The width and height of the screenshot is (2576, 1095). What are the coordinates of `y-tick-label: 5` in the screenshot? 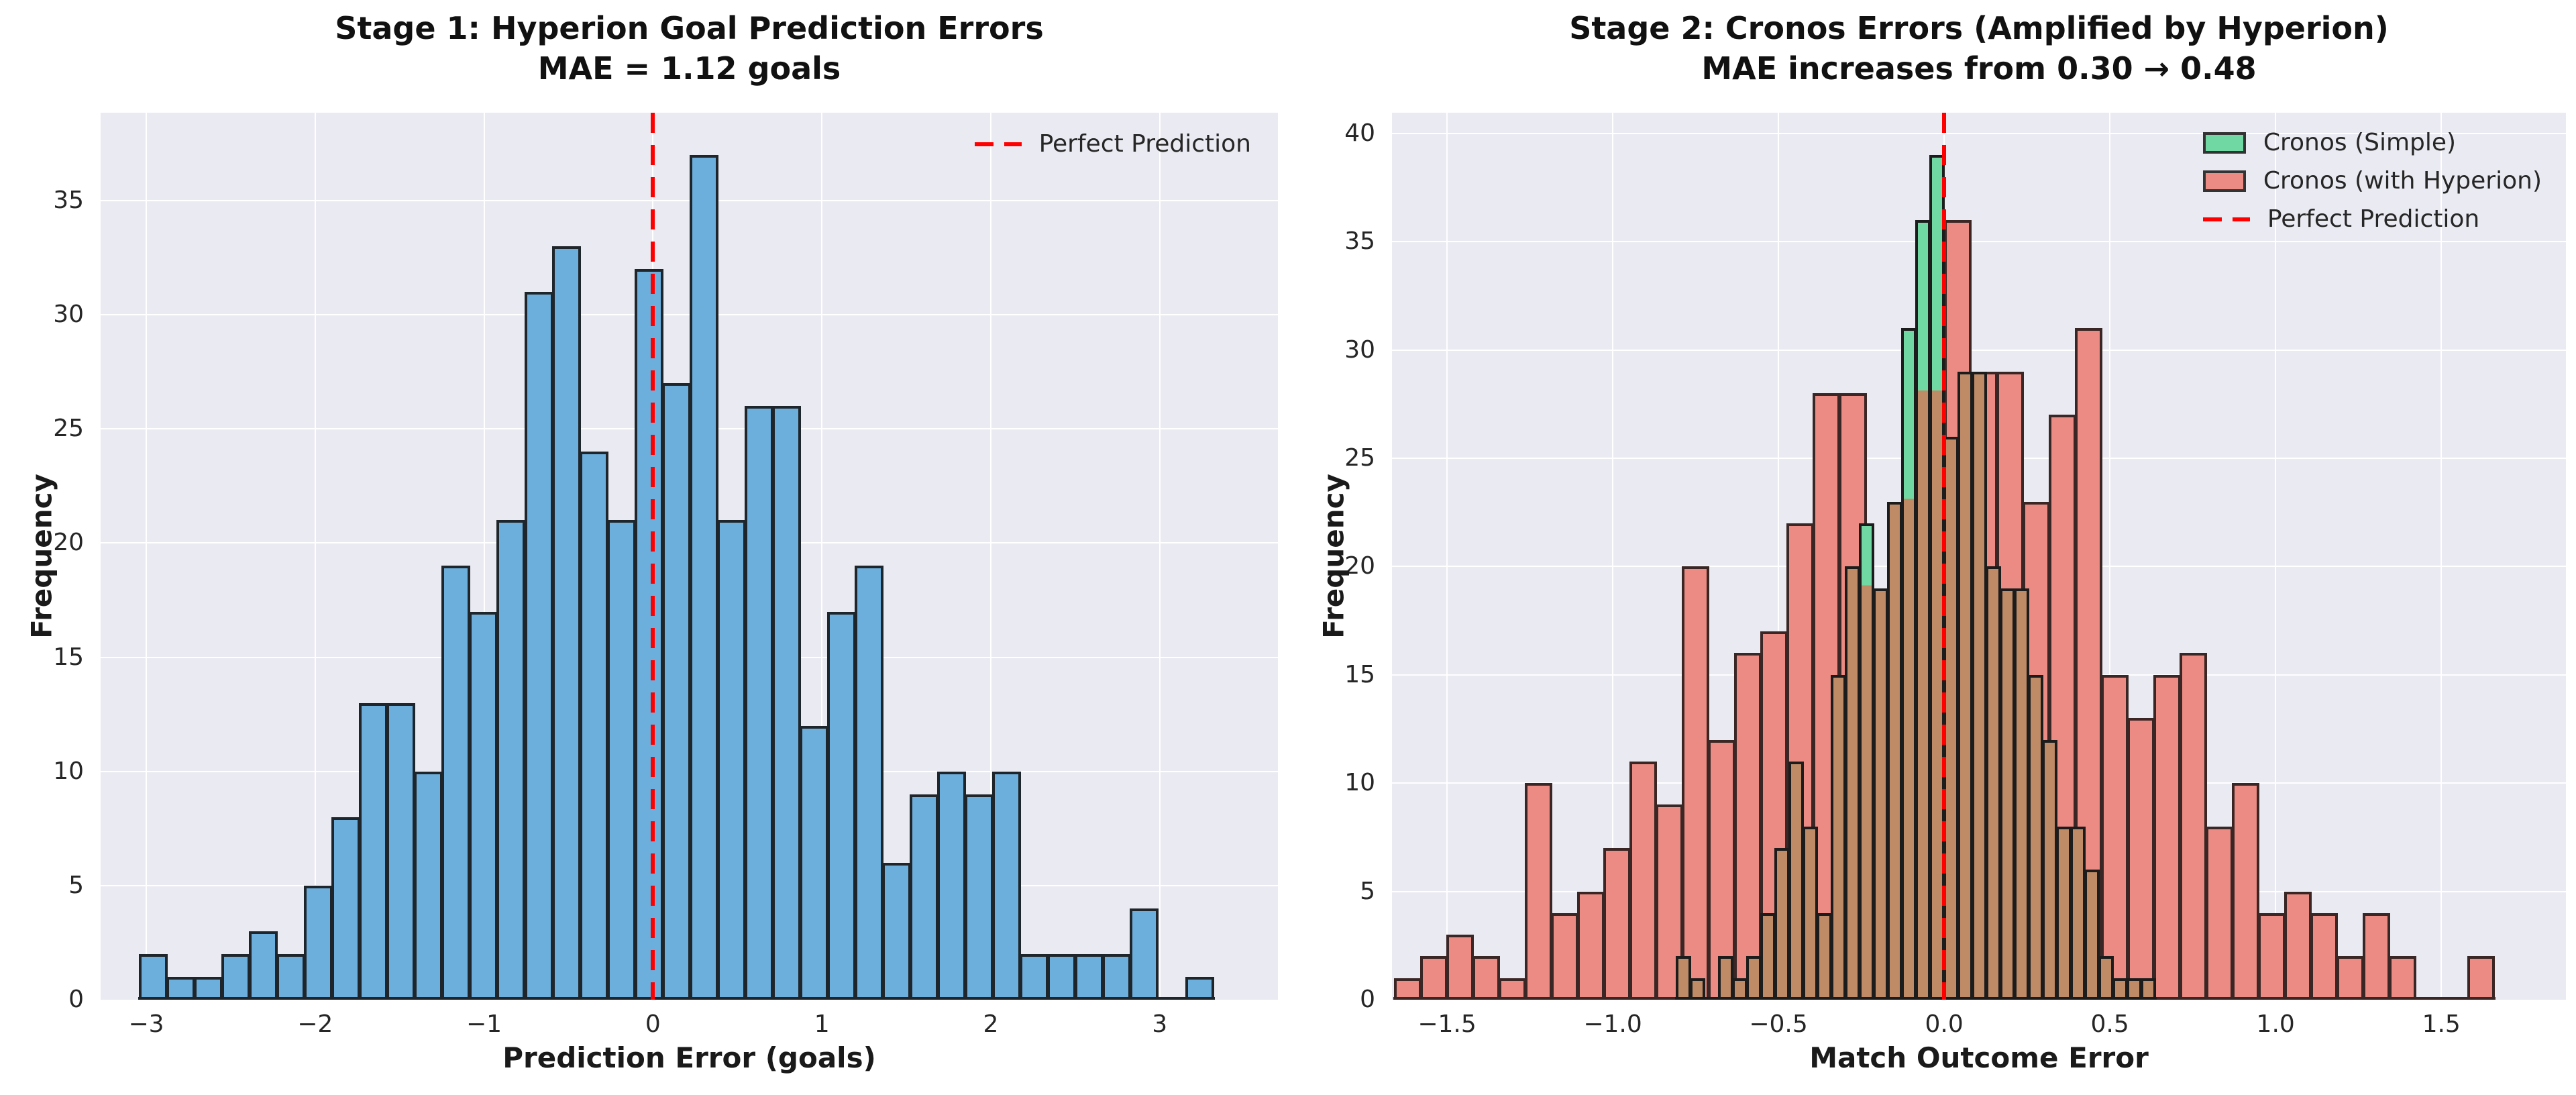 It's located at (1367, 891).